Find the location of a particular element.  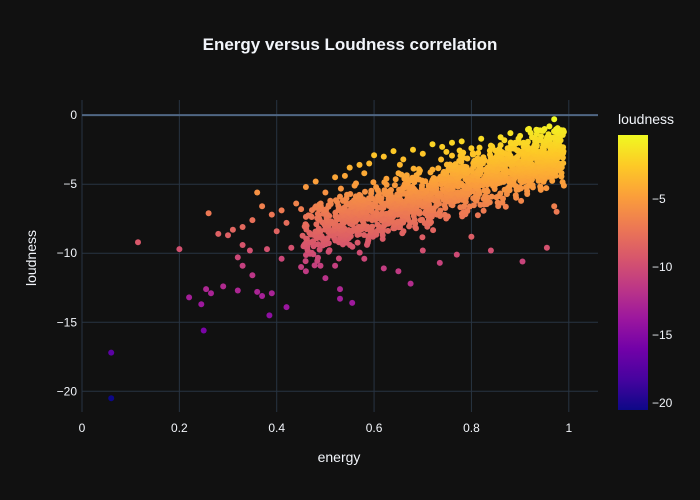

x-tick-label: 1 is located at coordinates (568, 428).